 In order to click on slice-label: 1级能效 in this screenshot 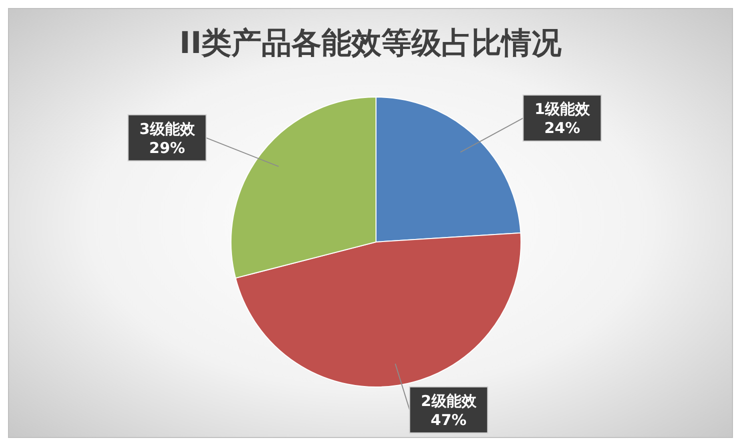, I will do `click(562, 109)`.